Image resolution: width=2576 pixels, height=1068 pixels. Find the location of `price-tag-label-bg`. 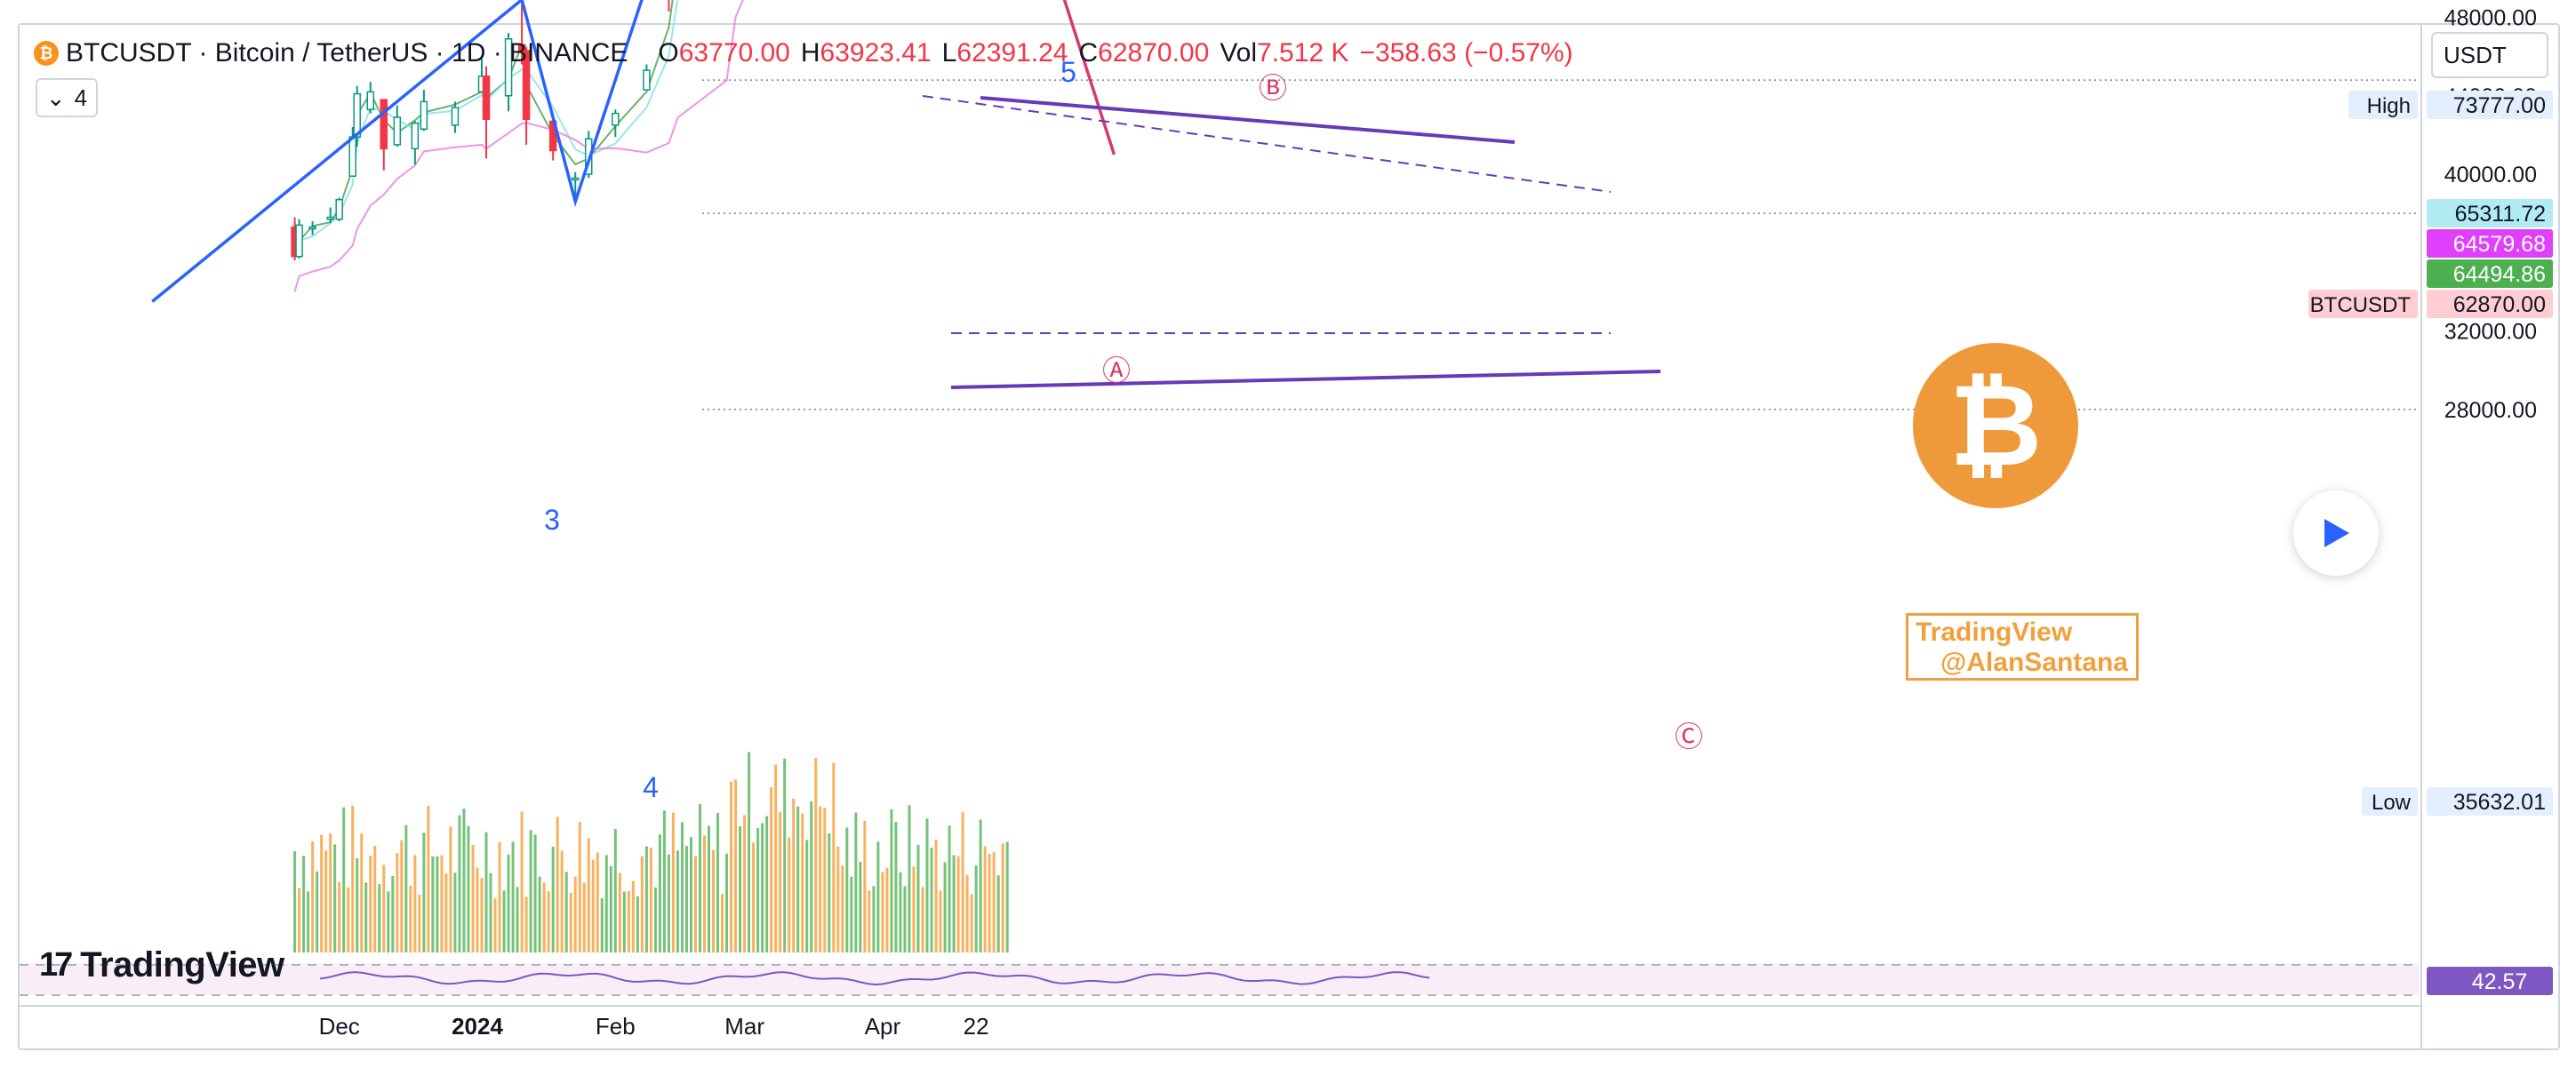

price-tag-label-bg is located at coordinates (2383, 105).